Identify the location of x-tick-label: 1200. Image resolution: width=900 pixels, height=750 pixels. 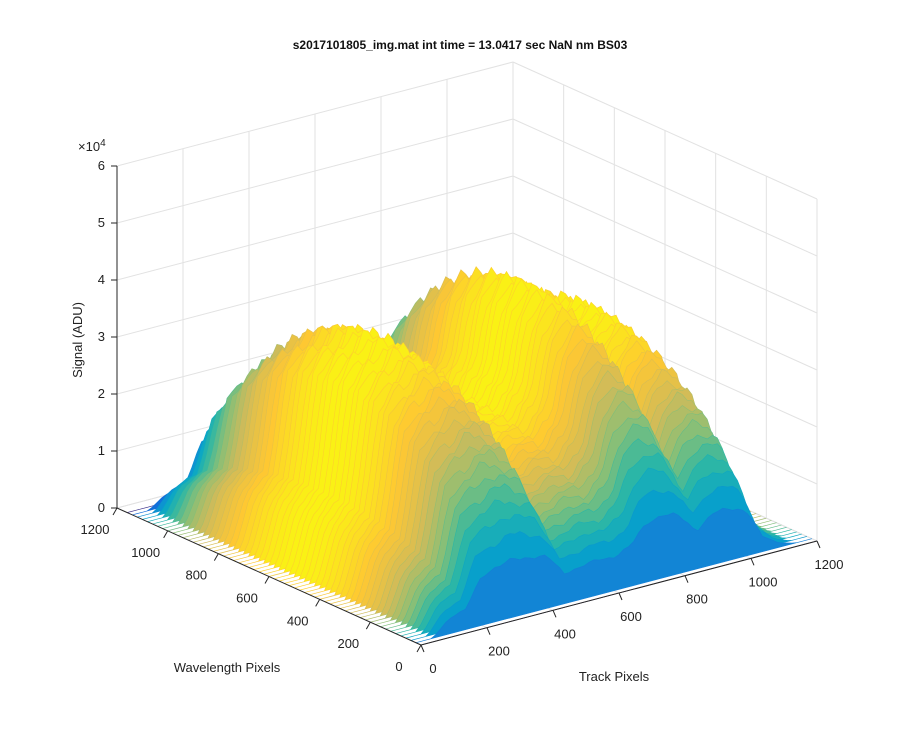
(829, 564).